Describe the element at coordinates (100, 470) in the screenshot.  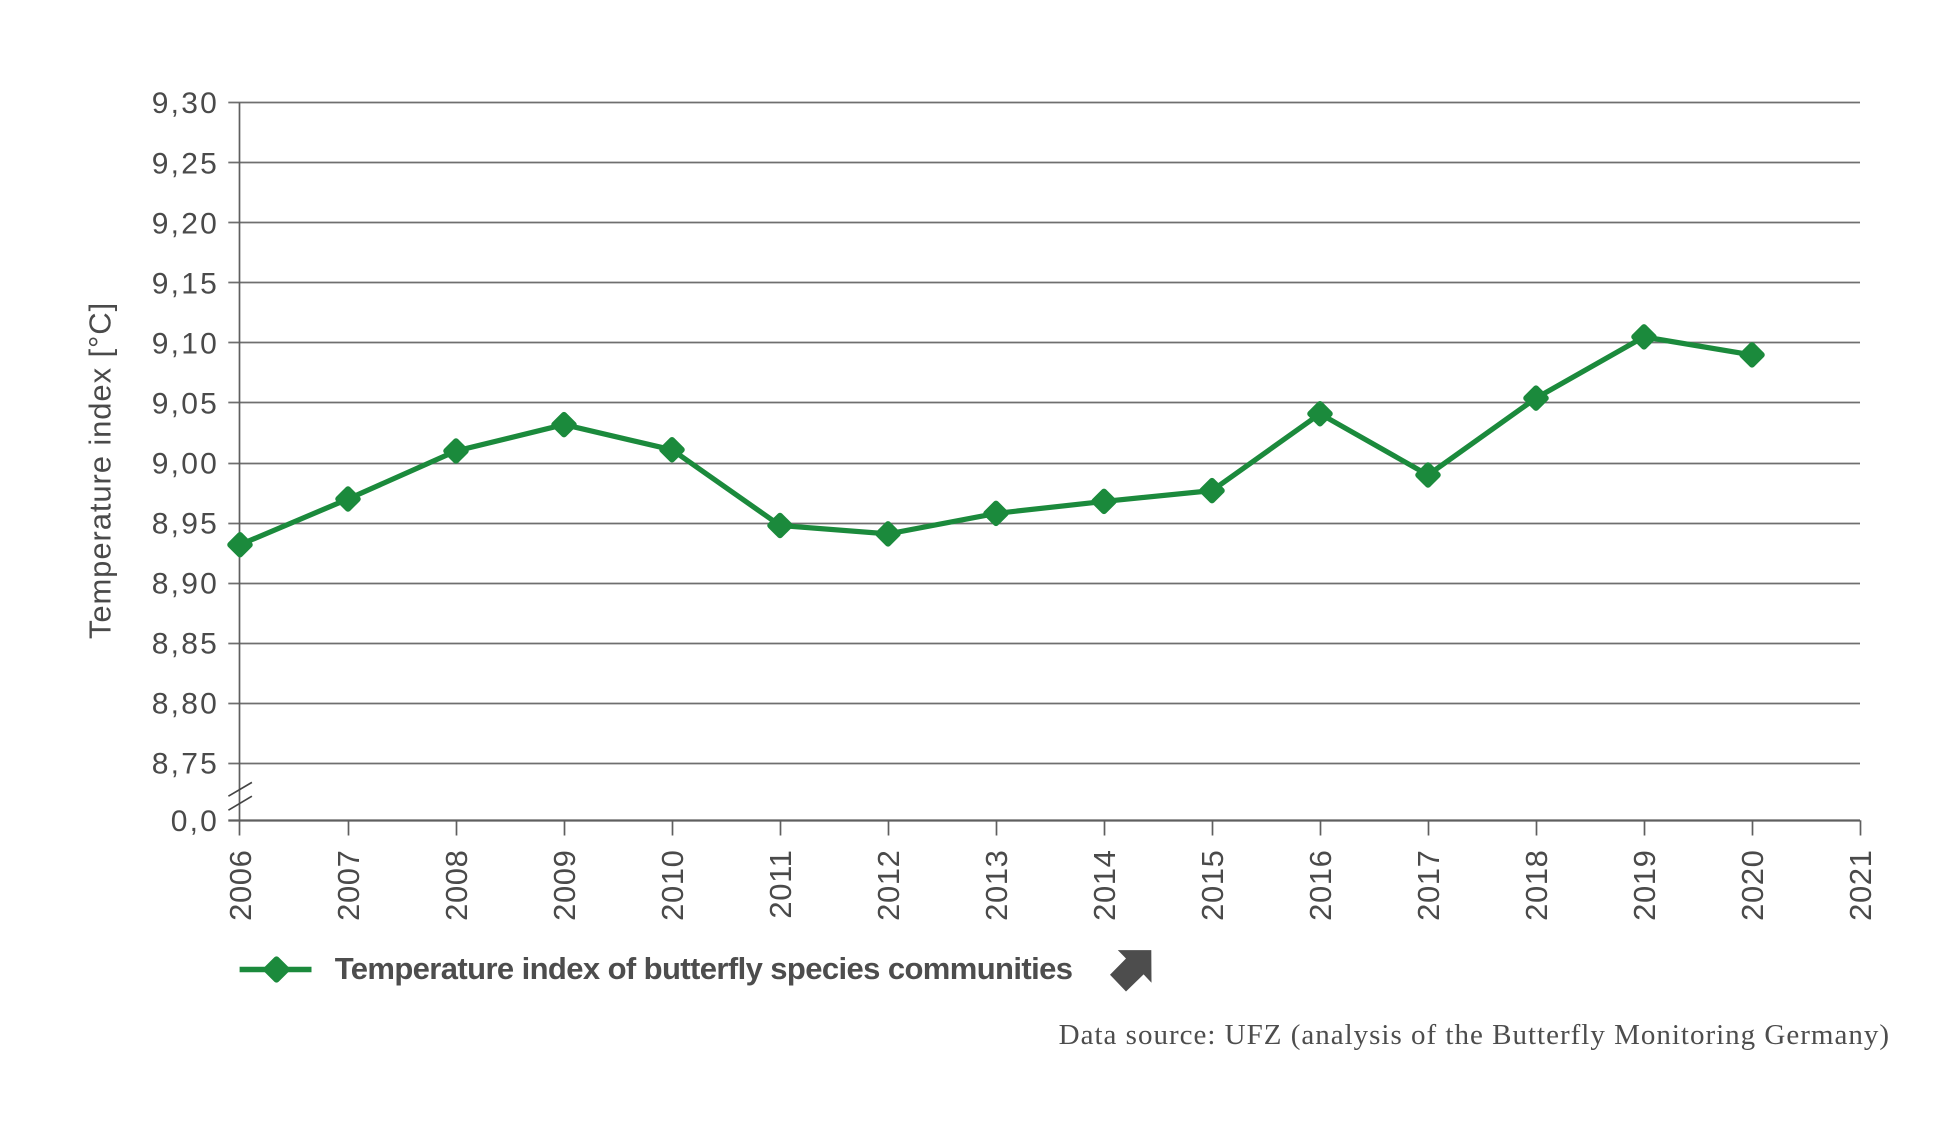
I see `svg-text: Temperature index [°C]` at that location.